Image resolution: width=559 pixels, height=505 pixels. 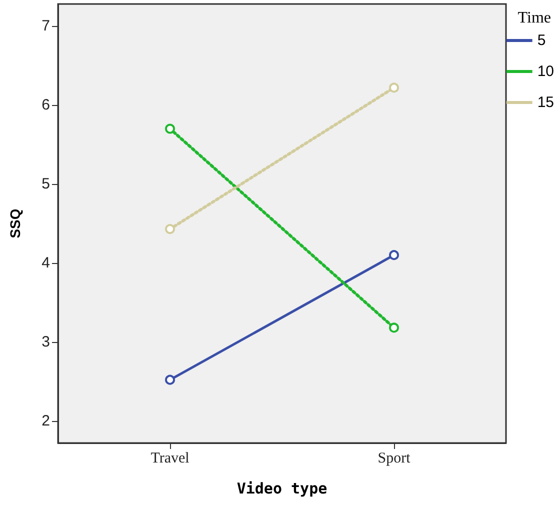 I want to click on y-tick-label: 6, so click(x=46, y=105).